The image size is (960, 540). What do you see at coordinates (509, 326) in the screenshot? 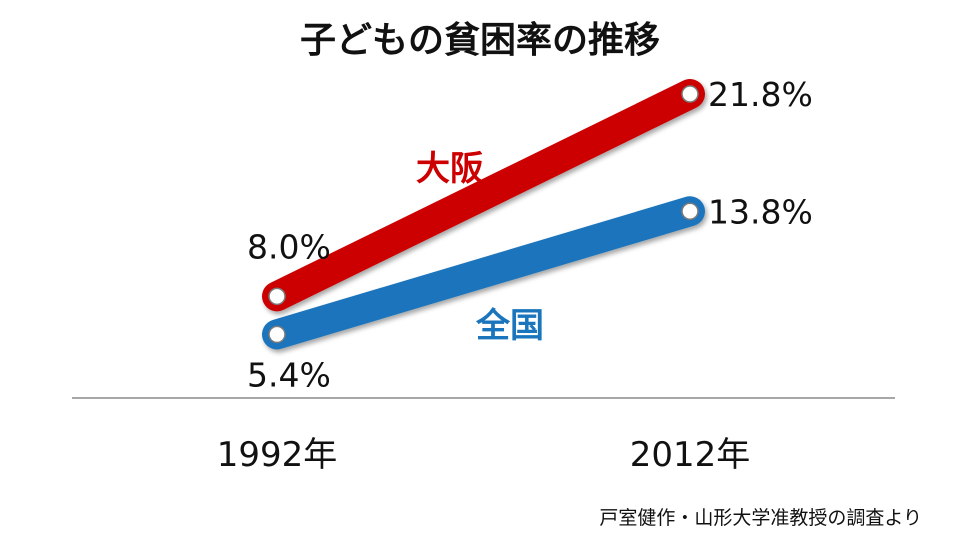
I see `series-label-national: 全国` at bounding box center [509, 326].